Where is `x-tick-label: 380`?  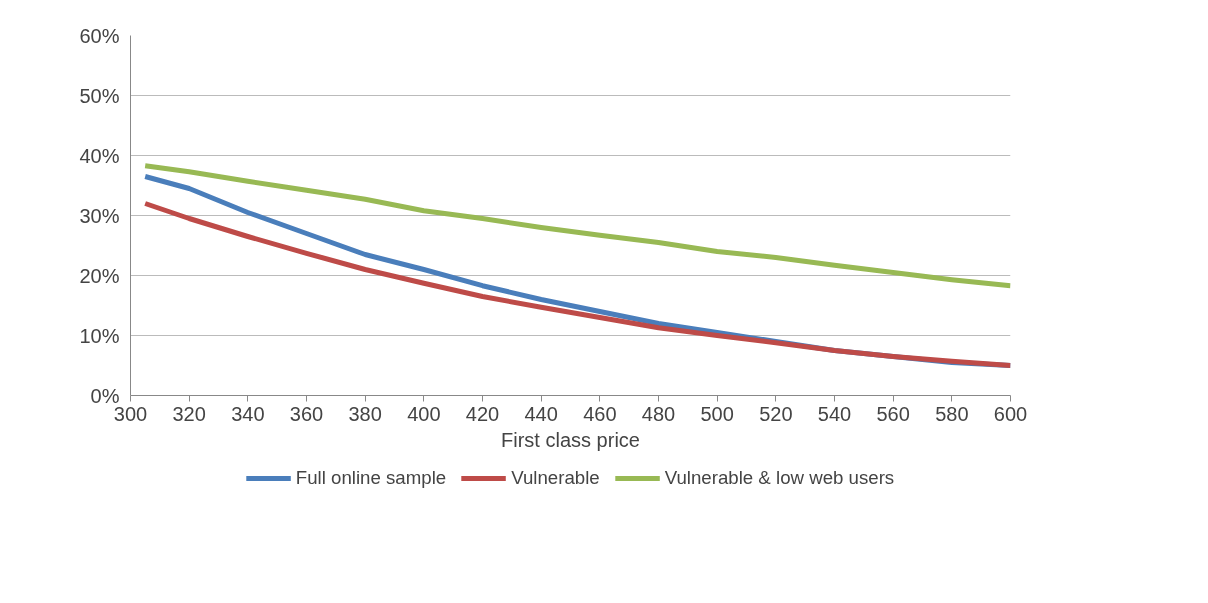
x-tick-label: 380 is located at coordinates (365, 413).